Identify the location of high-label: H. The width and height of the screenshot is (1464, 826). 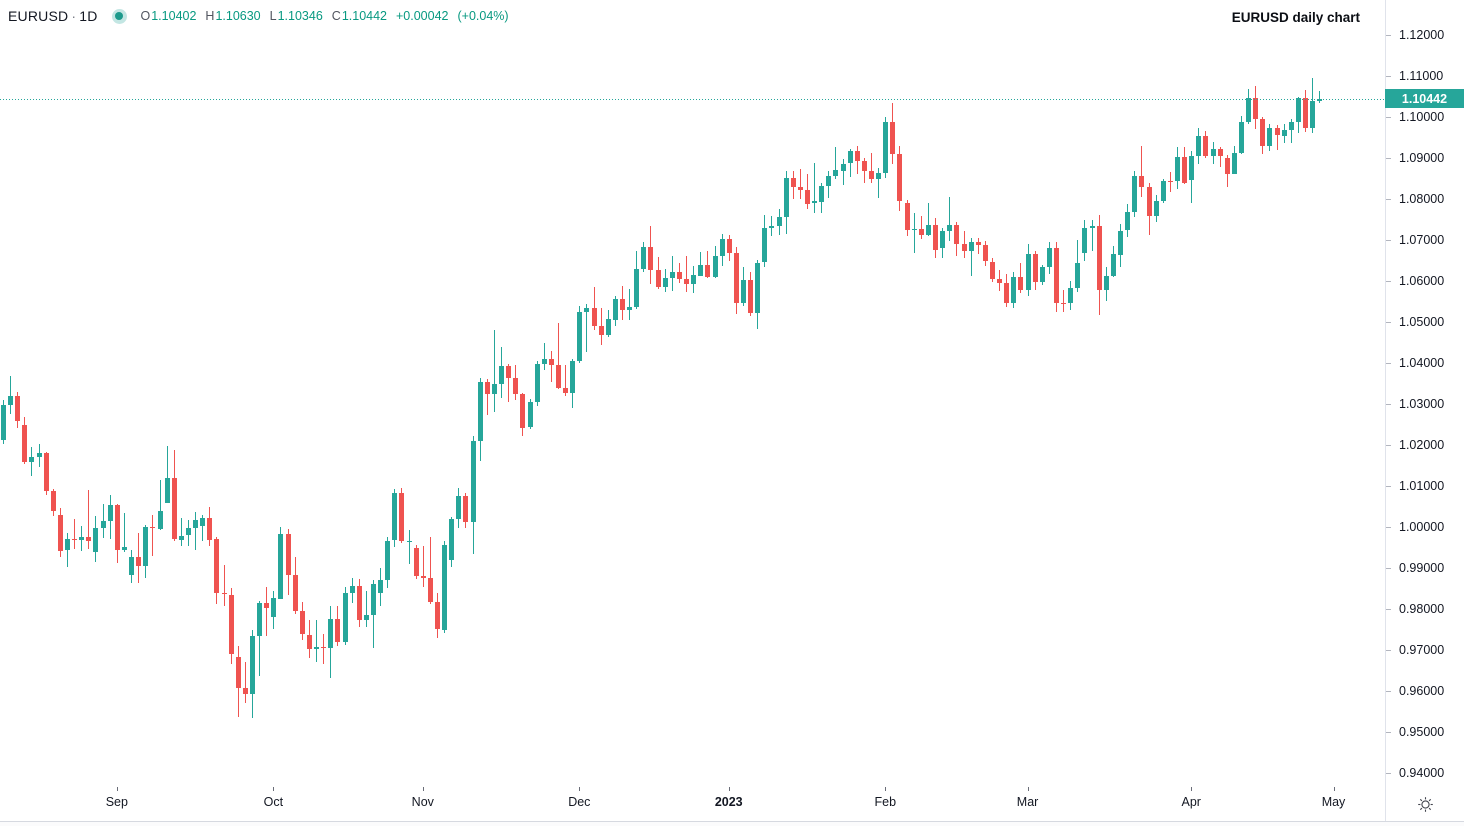
(210, 16).